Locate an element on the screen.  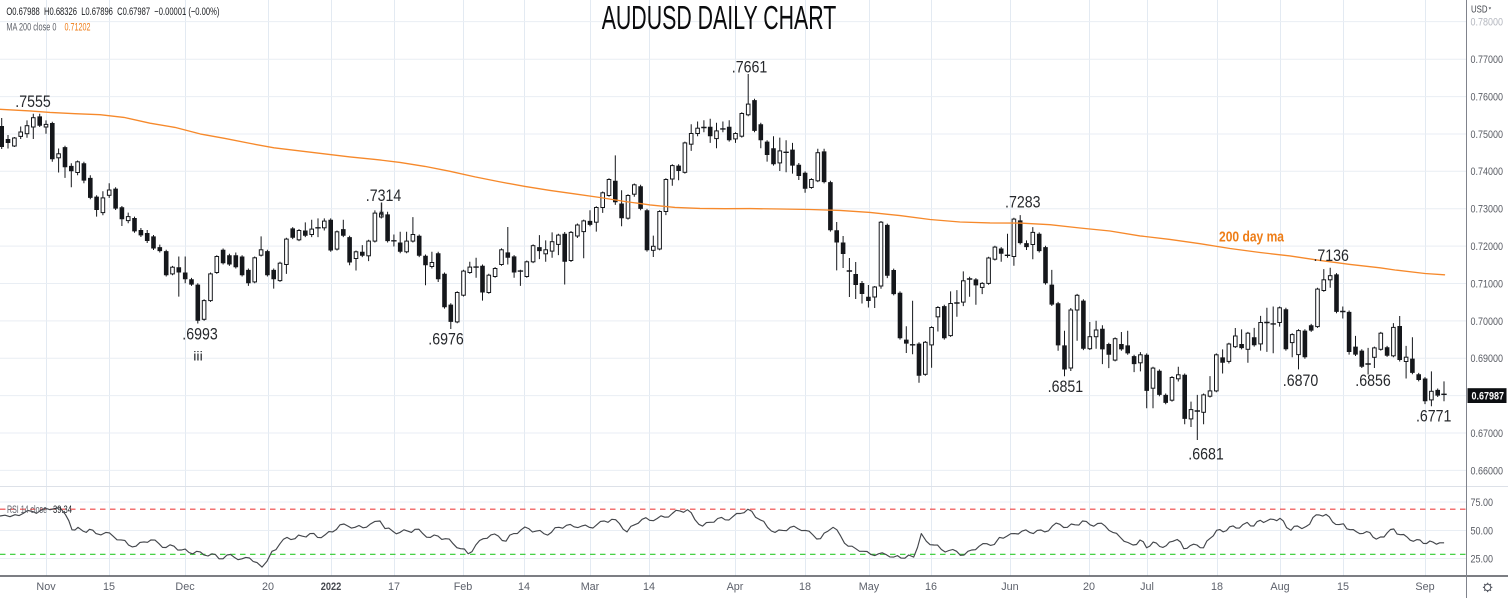
svg-text: .6856 is located at coordinates (1373, 381).